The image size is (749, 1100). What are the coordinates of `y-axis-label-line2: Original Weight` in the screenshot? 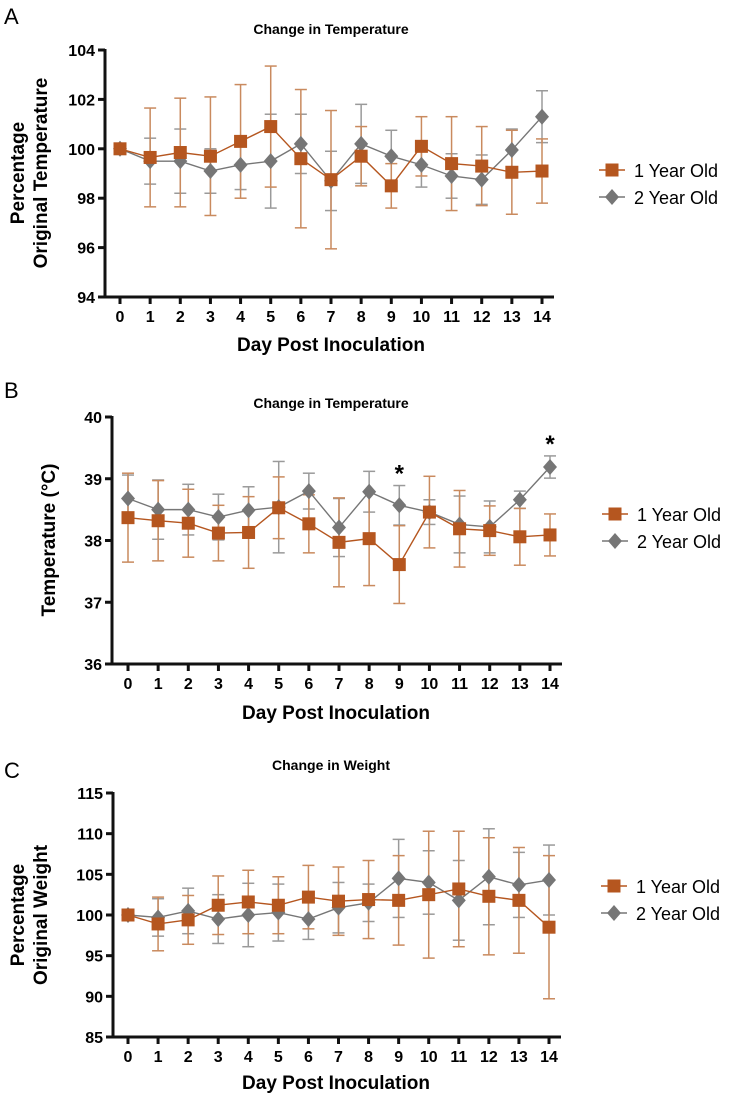 It's located at (41, 914).